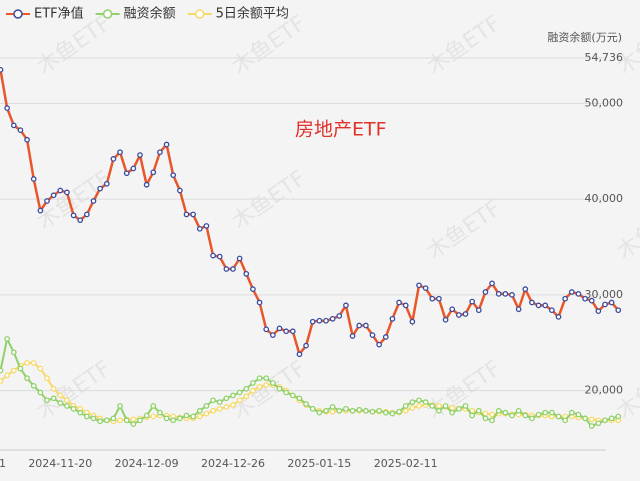  I want to click on annotation: 房地产ETF, so click(341, 130).